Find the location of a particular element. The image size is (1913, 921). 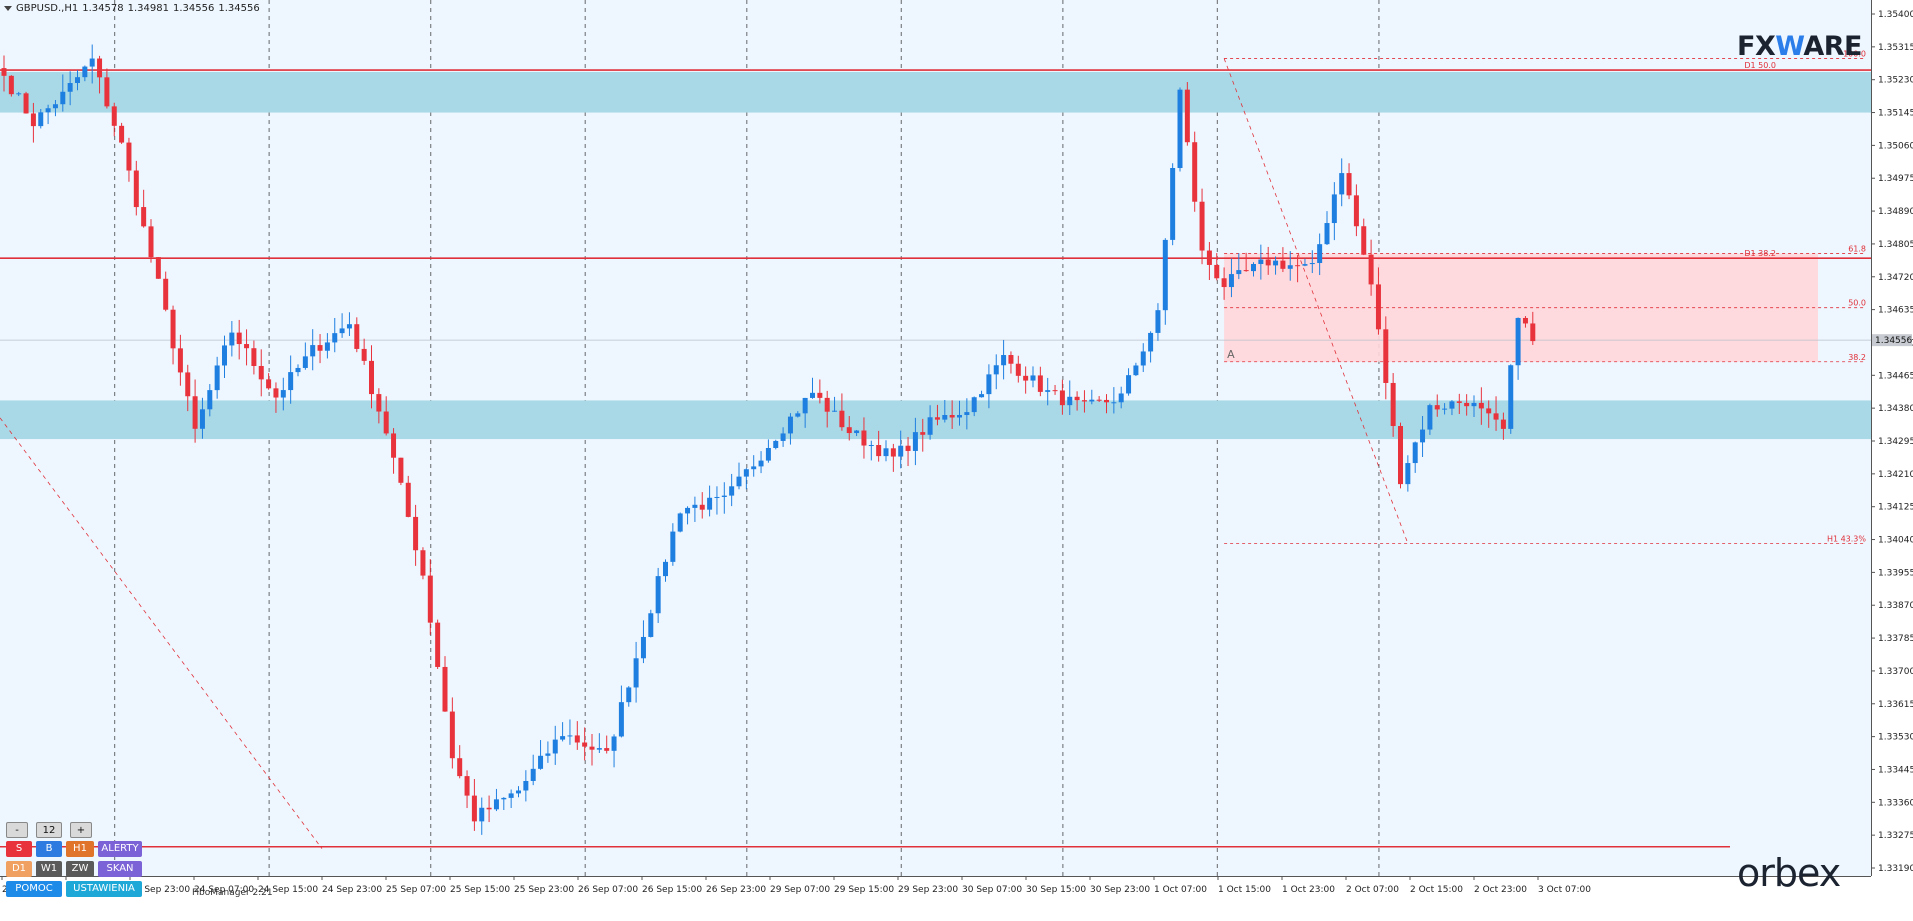

help-button: POMOC is located at coordinates (34, 889).